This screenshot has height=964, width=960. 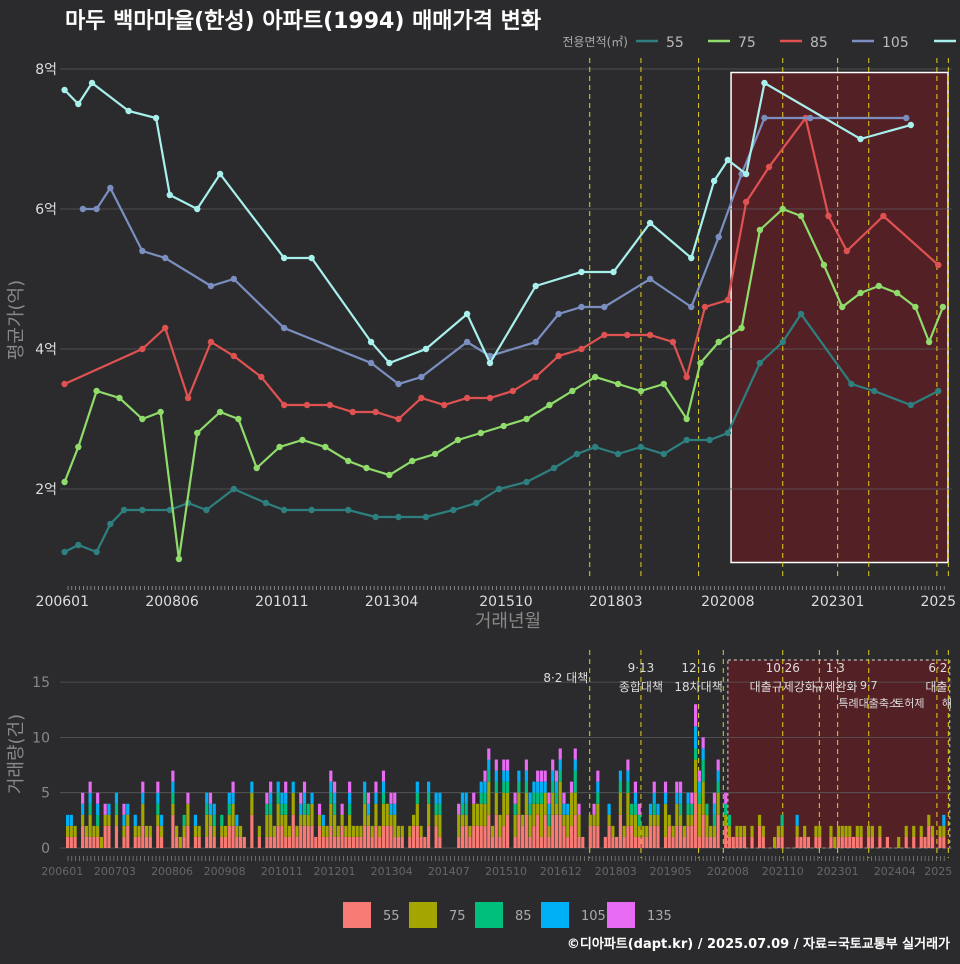 I want to click on x-tick-label: 201803, so click(x=615, y=602).